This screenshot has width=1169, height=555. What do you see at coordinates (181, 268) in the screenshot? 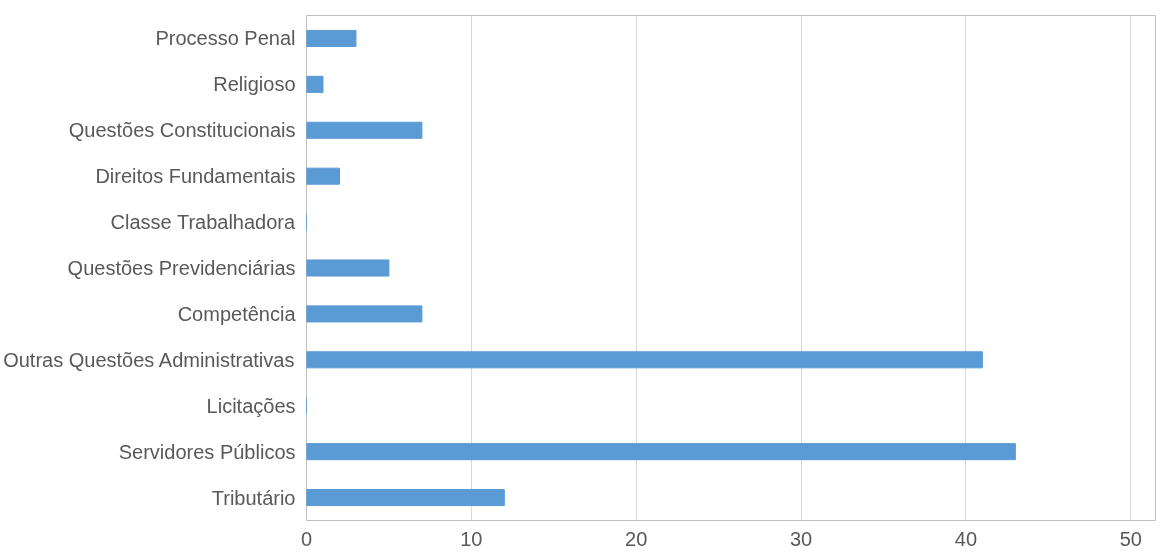
I see `y-tick-label: Questões Previdenciárias` at bounding box center [181, 268].